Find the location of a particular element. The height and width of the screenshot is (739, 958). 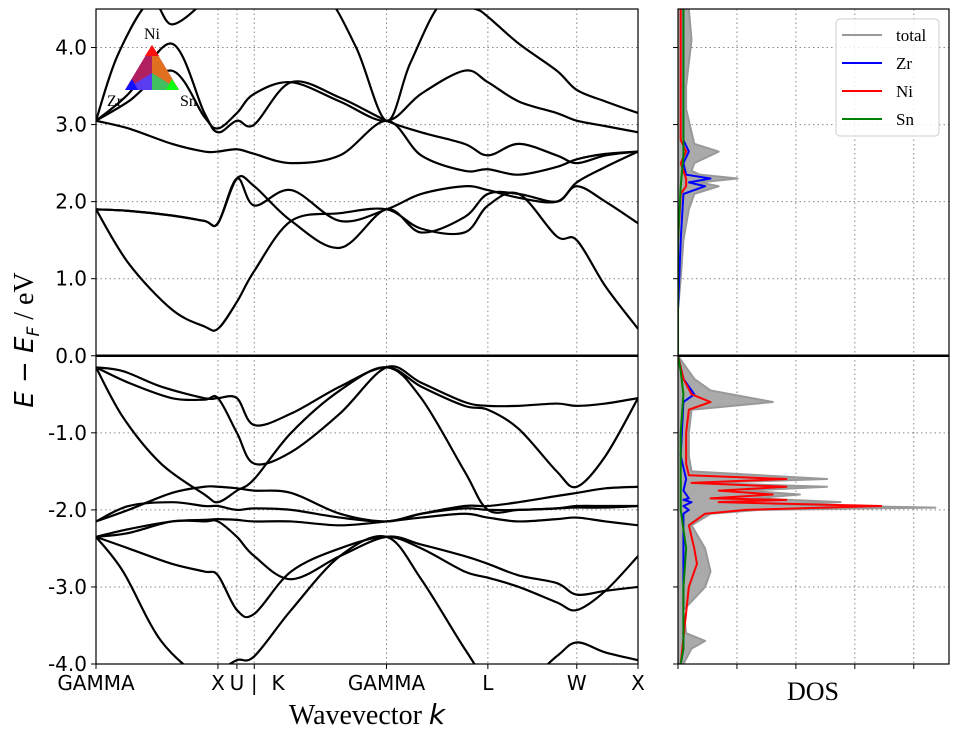

triangle-zr-corner is located at coordinates (131, 84).